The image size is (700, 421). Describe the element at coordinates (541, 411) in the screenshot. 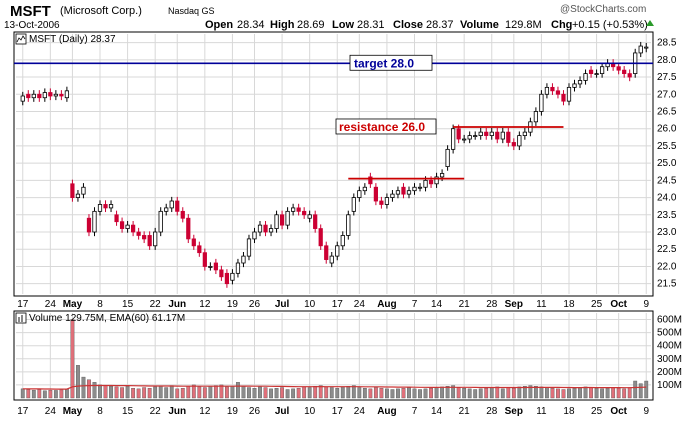

I see `volume-x-tick-label: 11` at that location.